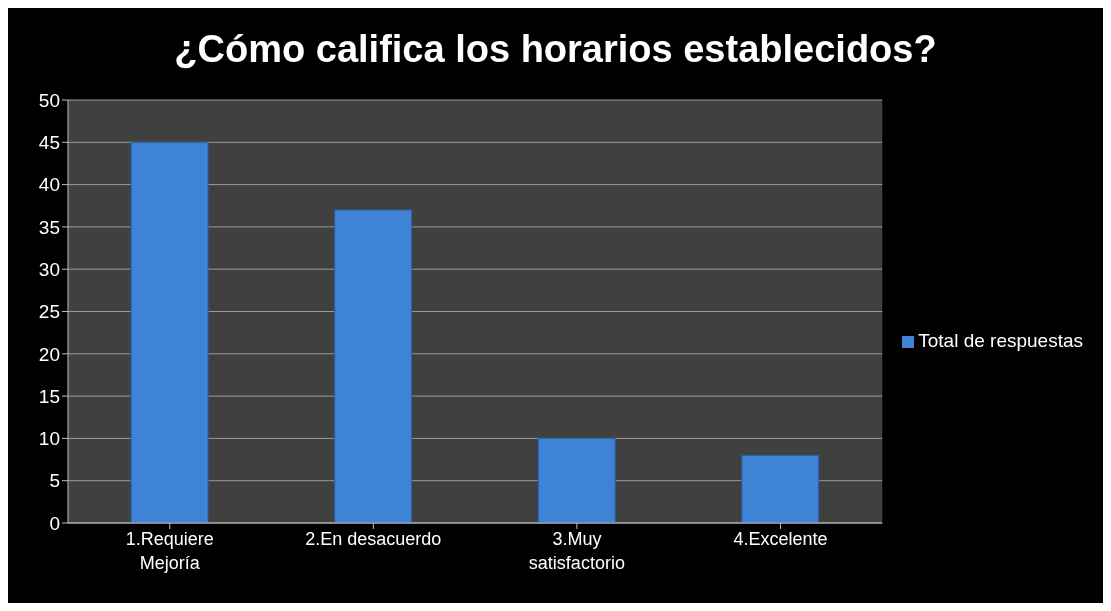 This screenshot has height=611, width=1111. What do you see at coordinates (49, 396) in the screenshot?
I see `y-tick-label: 15` at bounding box center [49, 396].